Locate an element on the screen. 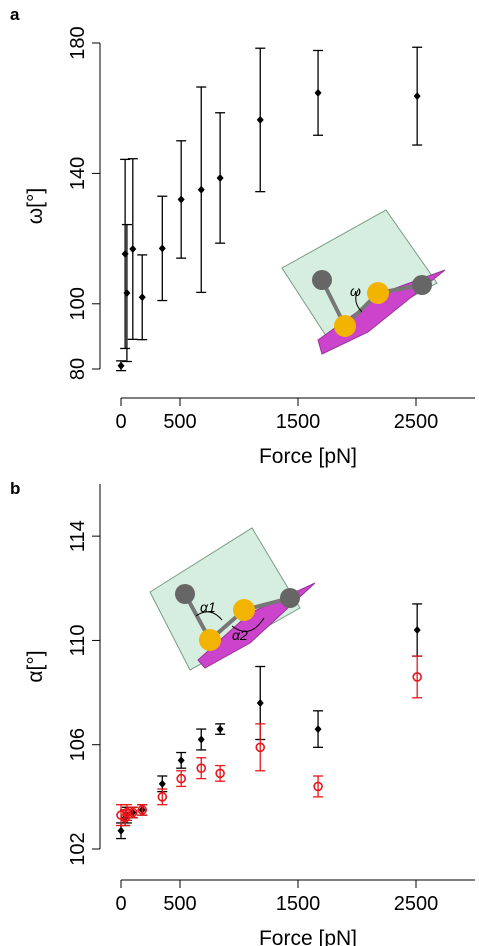 The image size is (479, 946). inset-diagram-a: ω is located at coordinates (363, 282).